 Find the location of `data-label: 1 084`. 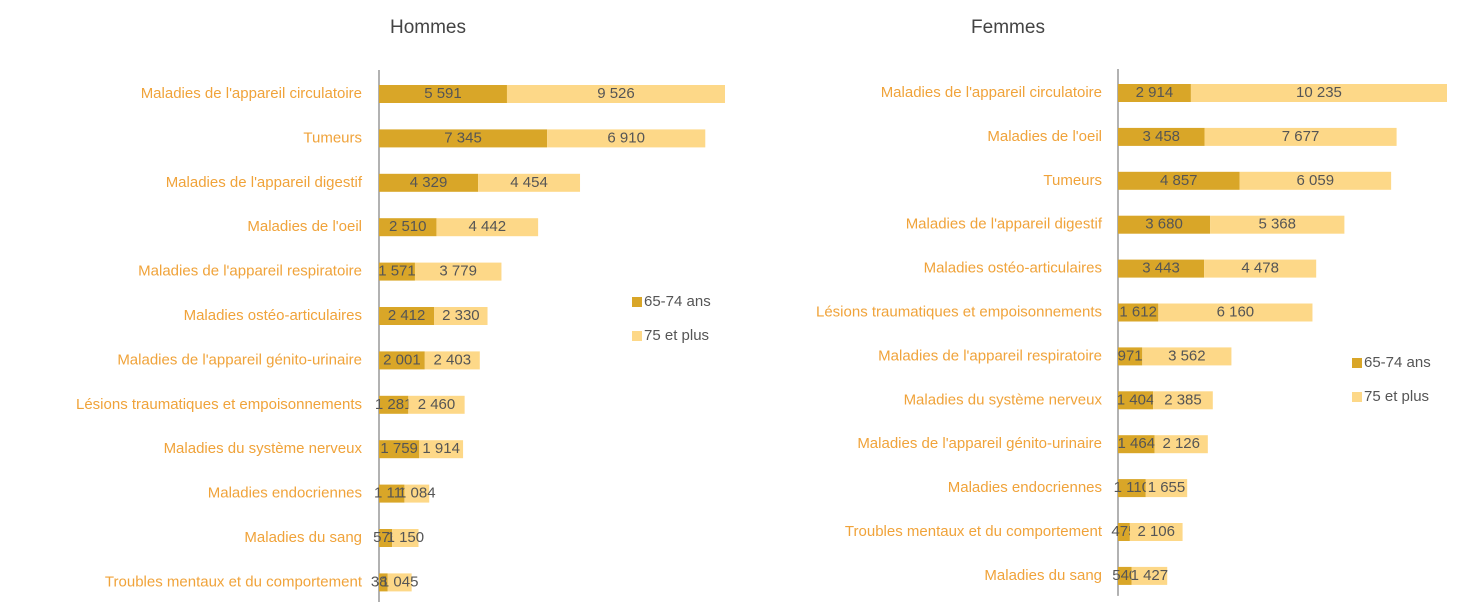

data-label: 1 084 is located at coordinates (417, 493).